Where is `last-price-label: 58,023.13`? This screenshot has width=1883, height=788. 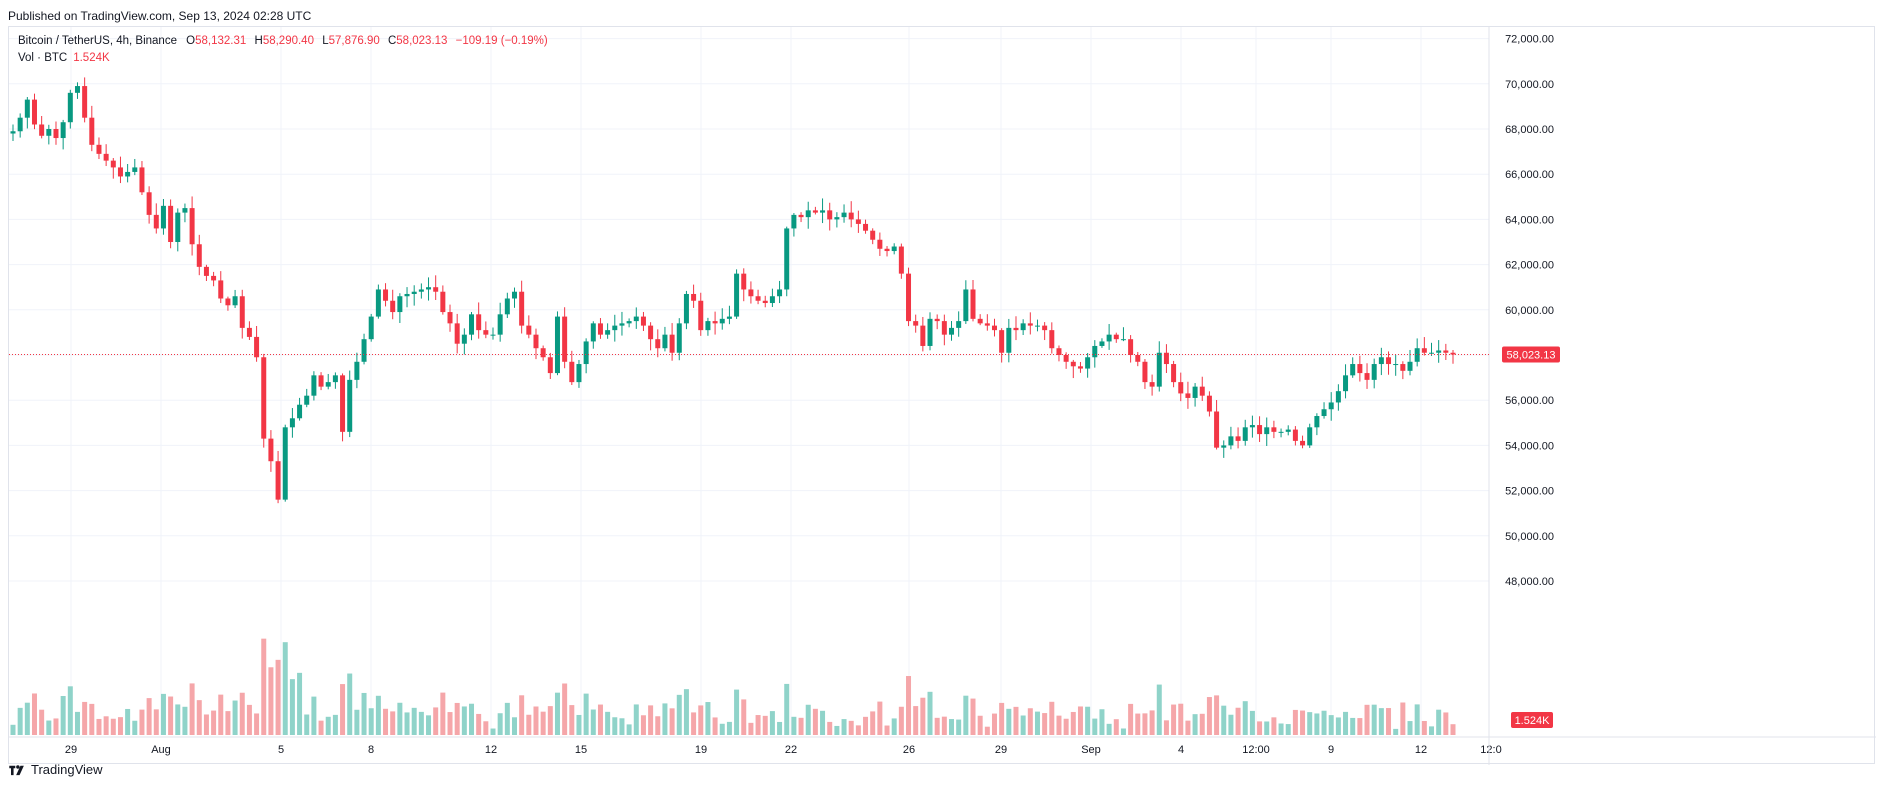
last-price-label: 58,023.13 is located at coordinates (1531, 355).